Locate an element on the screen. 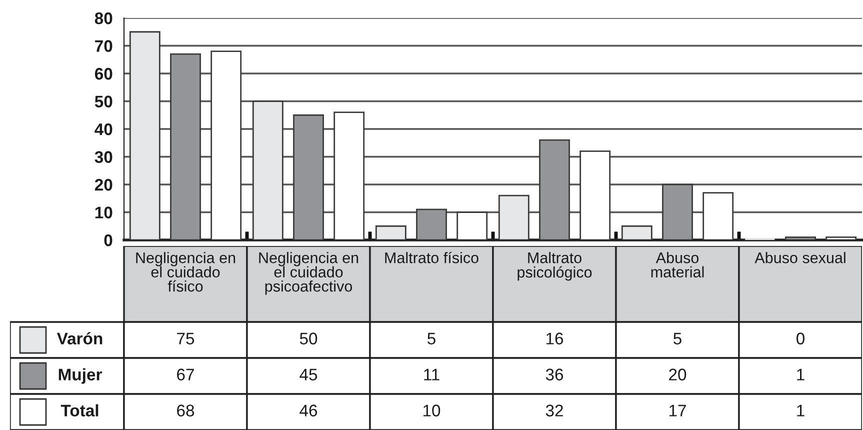 The height and width of the screenshot is (430, 863). data-label: 50 is located at coordinates (309, 338).